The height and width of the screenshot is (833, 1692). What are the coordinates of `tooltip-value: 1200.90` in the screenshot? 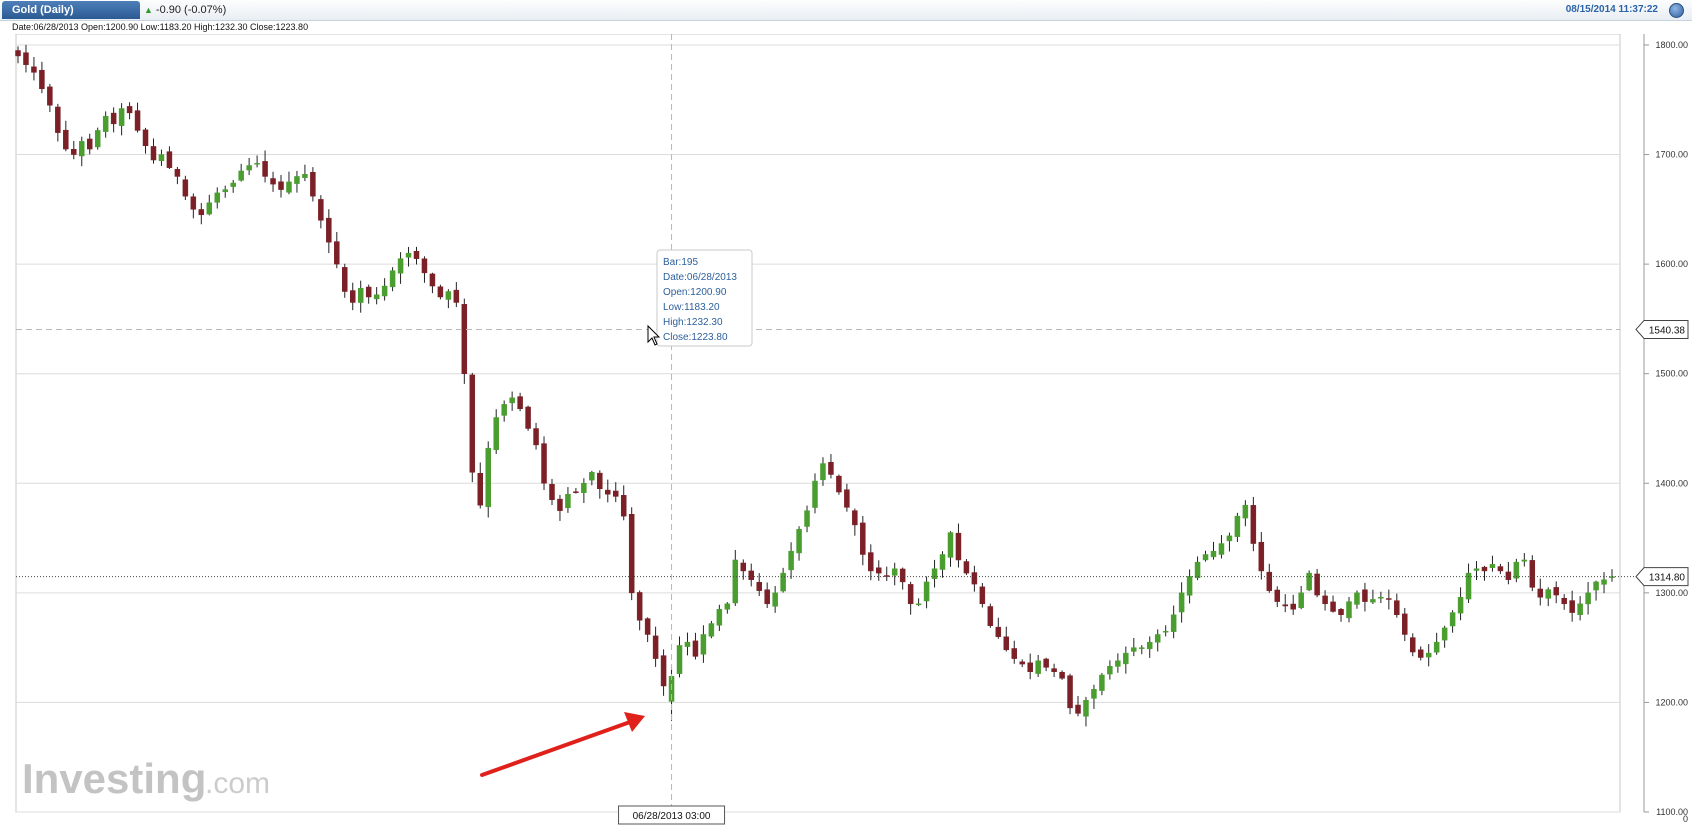 It's located at (708, 292).